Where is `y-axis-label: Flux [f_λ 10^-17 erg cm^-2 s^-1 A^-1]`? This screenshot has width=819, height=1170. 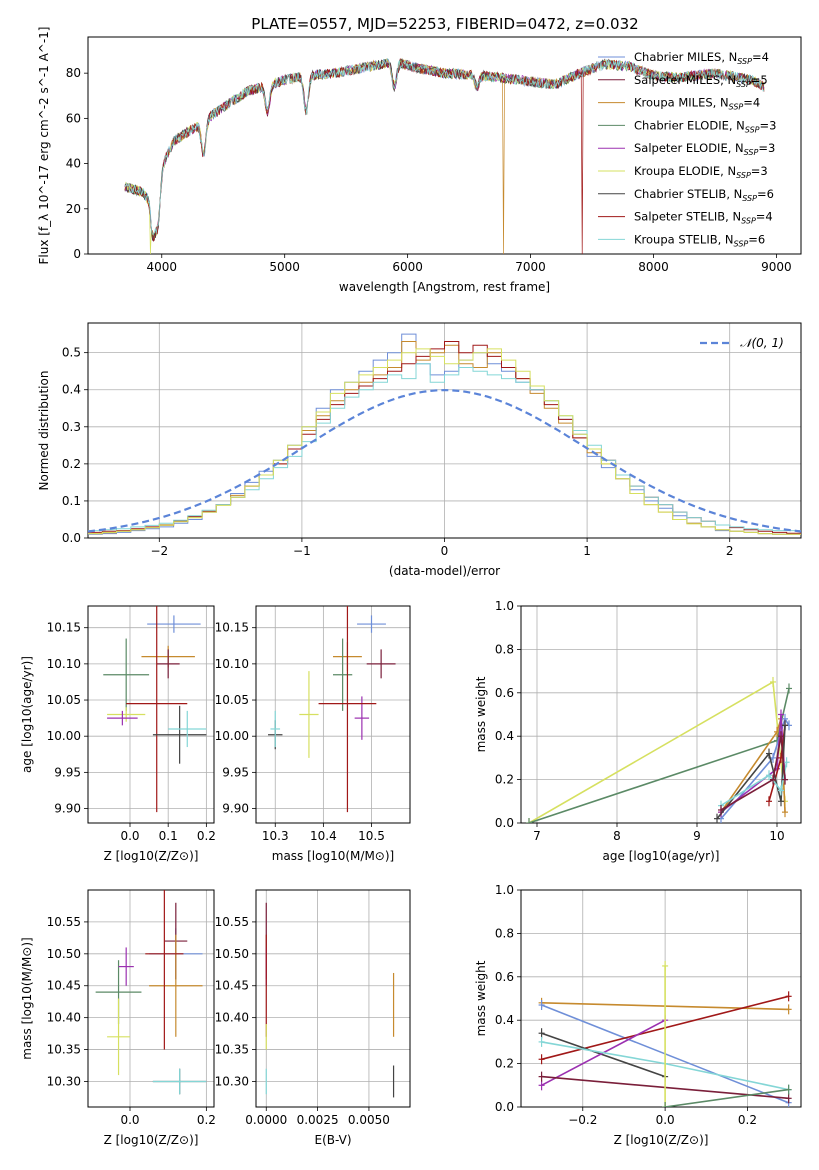
y-axis-label: Flux [f_λ 10^-17 erg cm^-2 s^-1 A^-1] is located at coordinates (44, 146).